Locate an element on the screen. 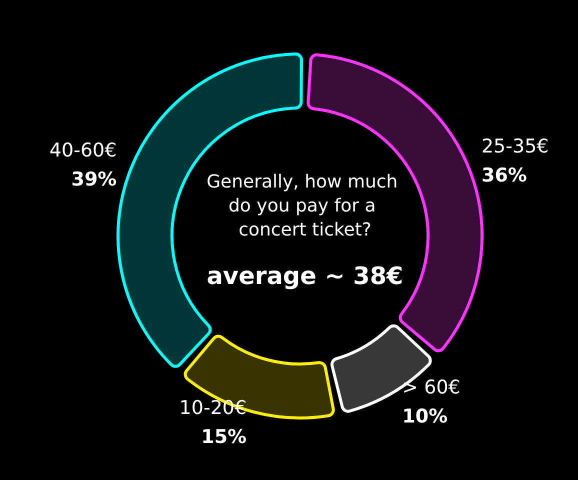  data-label: 15% is located at coordinates (224, 437).